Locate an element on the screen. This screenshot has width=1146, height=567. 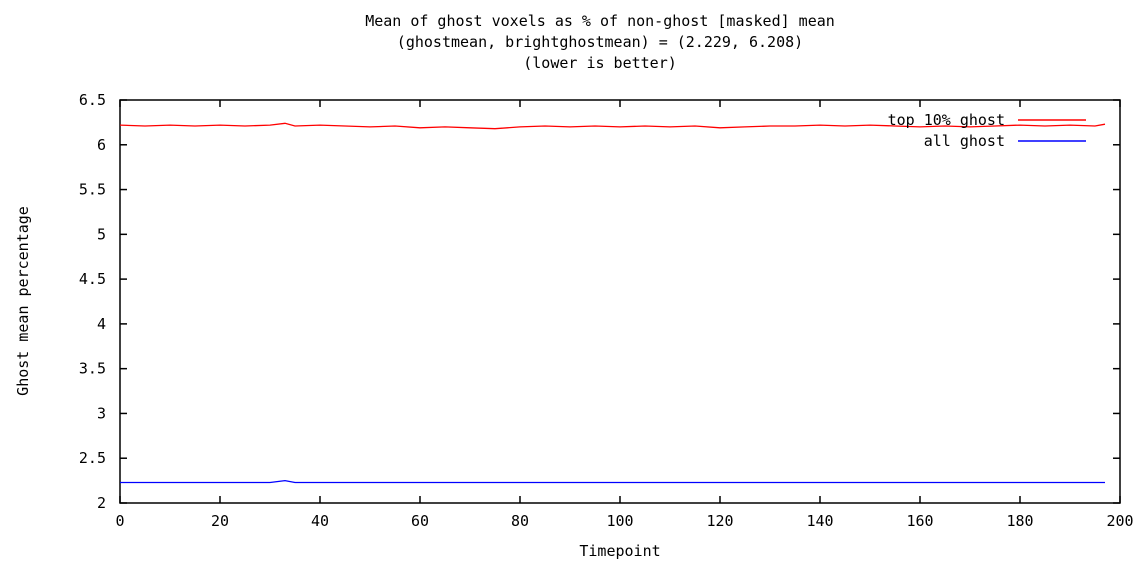
x-axis-label: Timepoint is located at coordinates (619, 551).